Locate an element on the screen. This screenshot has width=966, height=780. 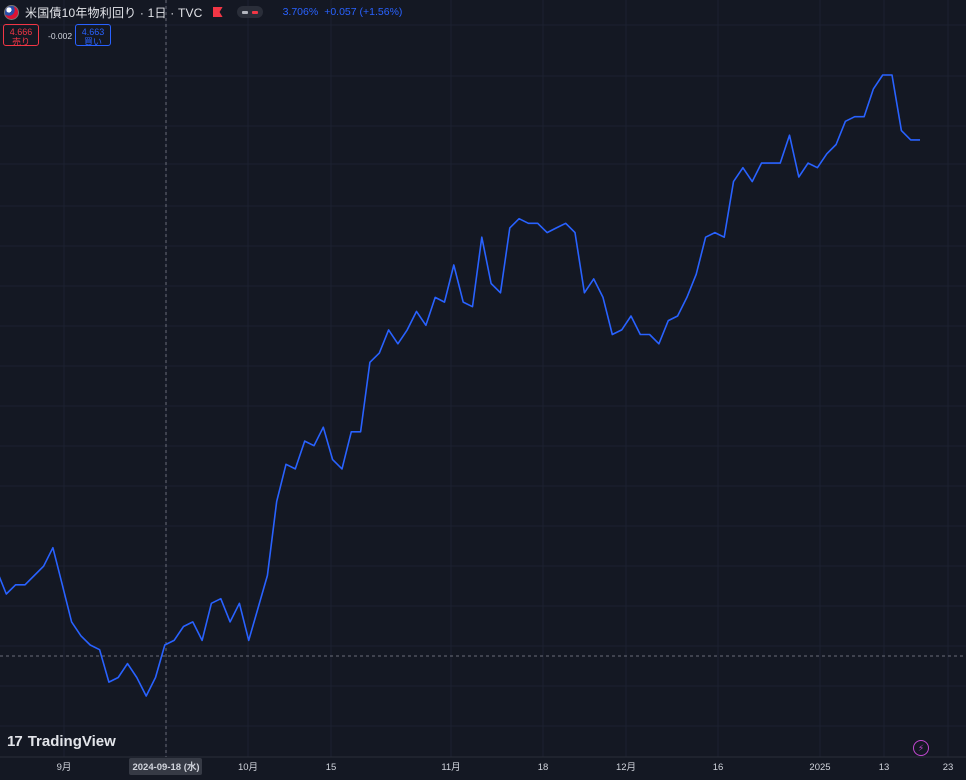
sell-button: 4.666 売り is located at coordinates (21, 35).